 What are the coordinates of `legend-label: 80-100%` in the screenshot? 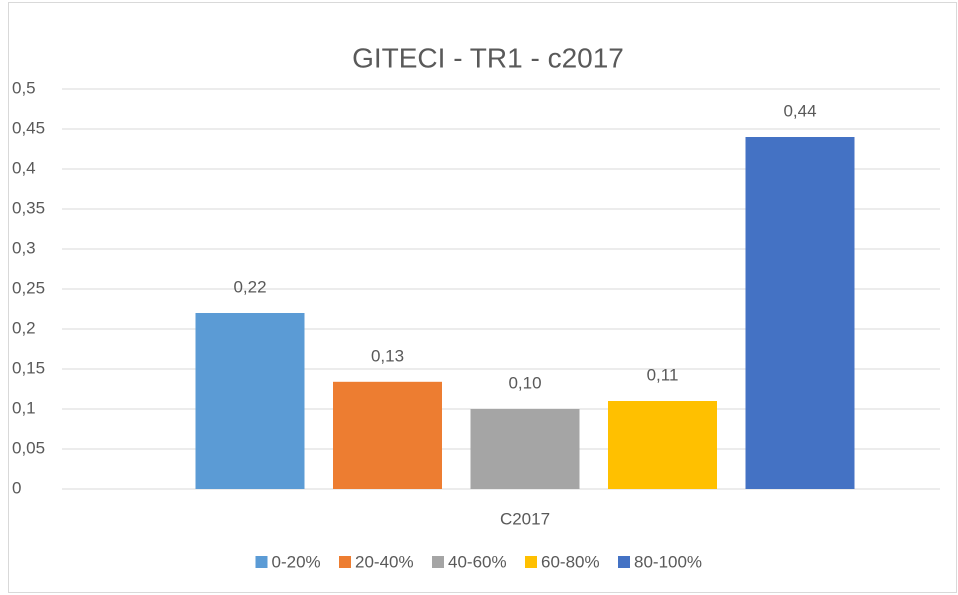 It's located at (668, 561).